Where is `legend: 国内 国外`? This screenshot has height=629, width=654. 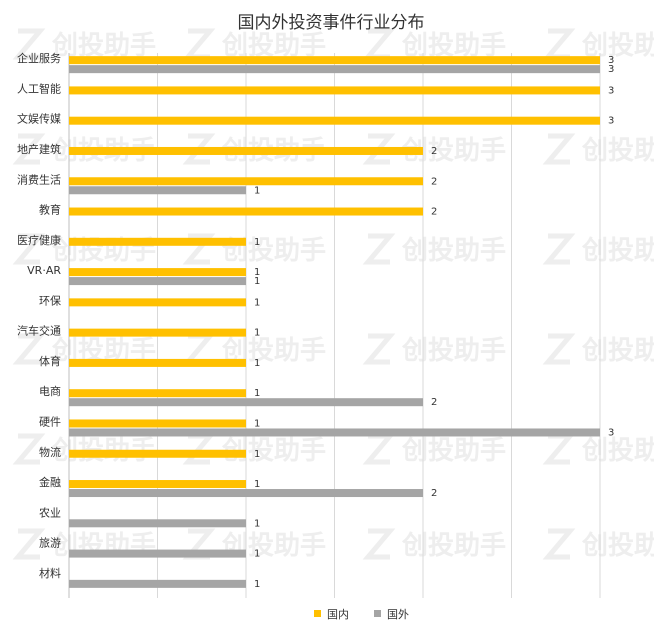
legend: 国内 国外 is located at coordinates (361, 614).